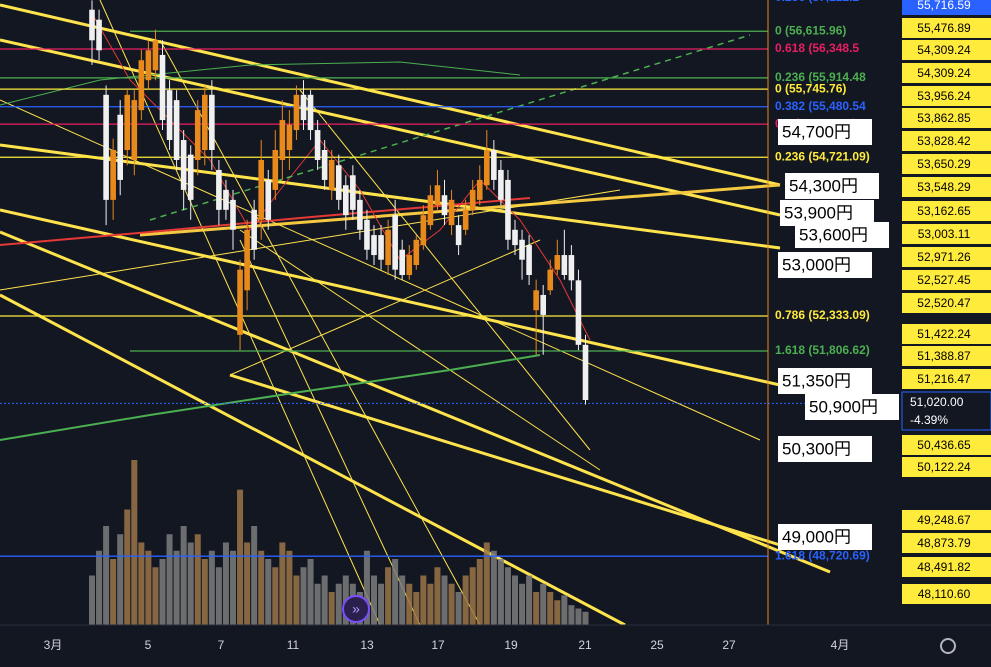  I want to click on x-tick-label: 27, so click(729, 645).